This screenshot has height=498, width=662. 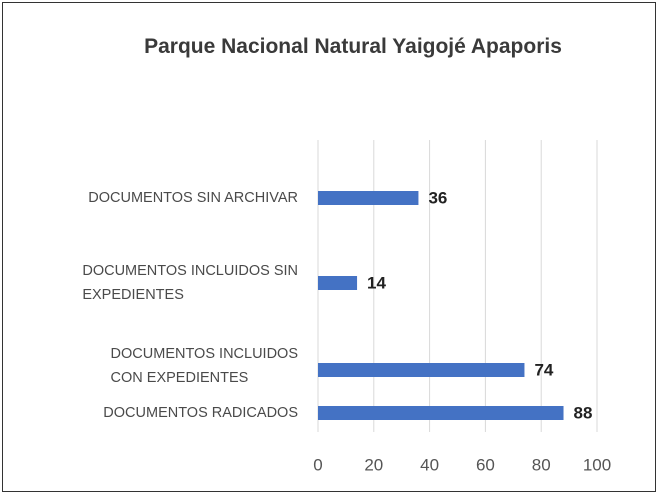 What do you see at coordinates (353, 46) in the screenshot?
I see `chart-title: Parque Nacional Natural Yaigojé Apaporis` at bounding box center [353, 46].